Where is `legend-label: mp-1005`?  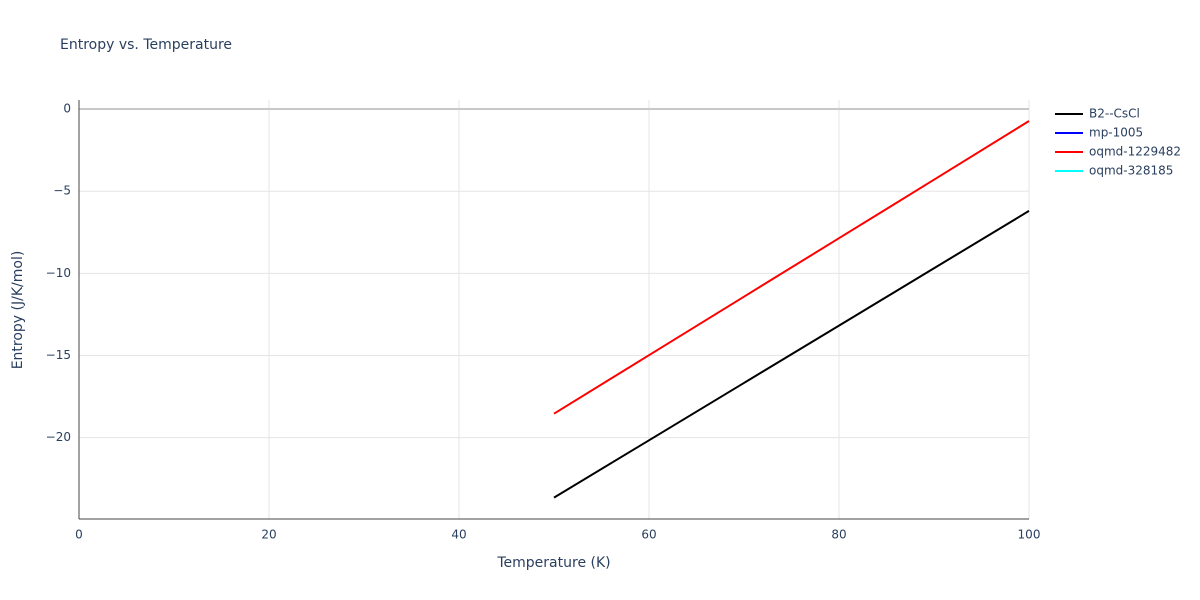 legend-label: mp-1005 is located at coordinates (1116, 133).